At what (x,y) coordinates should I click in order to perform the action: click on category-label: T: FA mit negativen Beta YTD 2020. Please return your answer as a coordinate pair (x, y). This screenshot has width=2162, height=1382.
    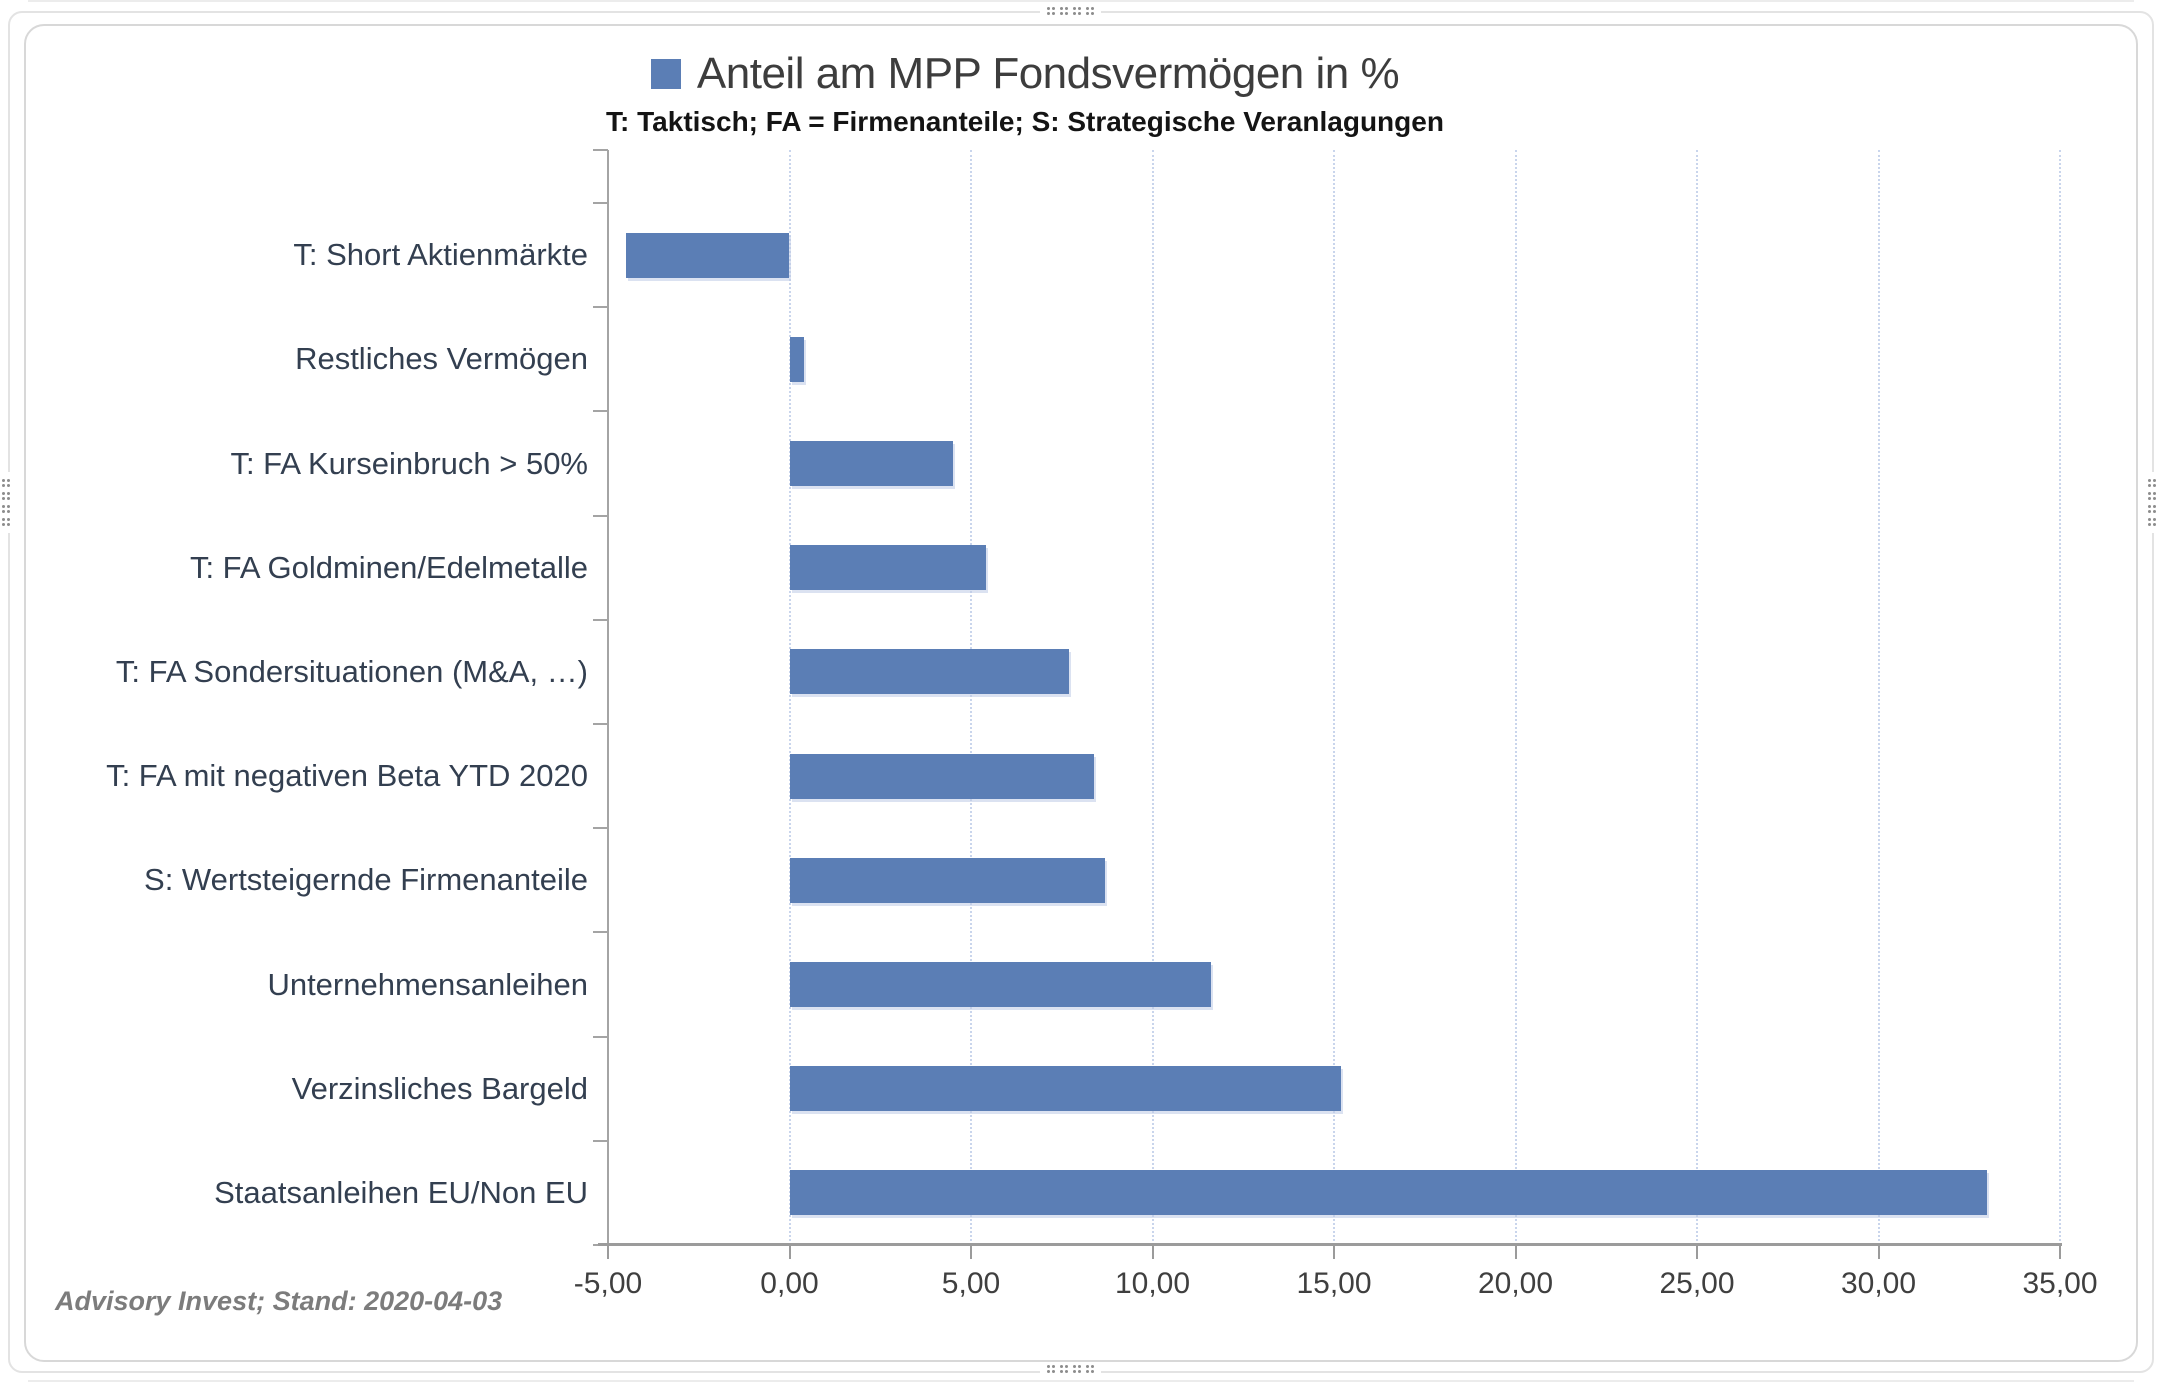
    Looking at the image, I should click on (347, 776).